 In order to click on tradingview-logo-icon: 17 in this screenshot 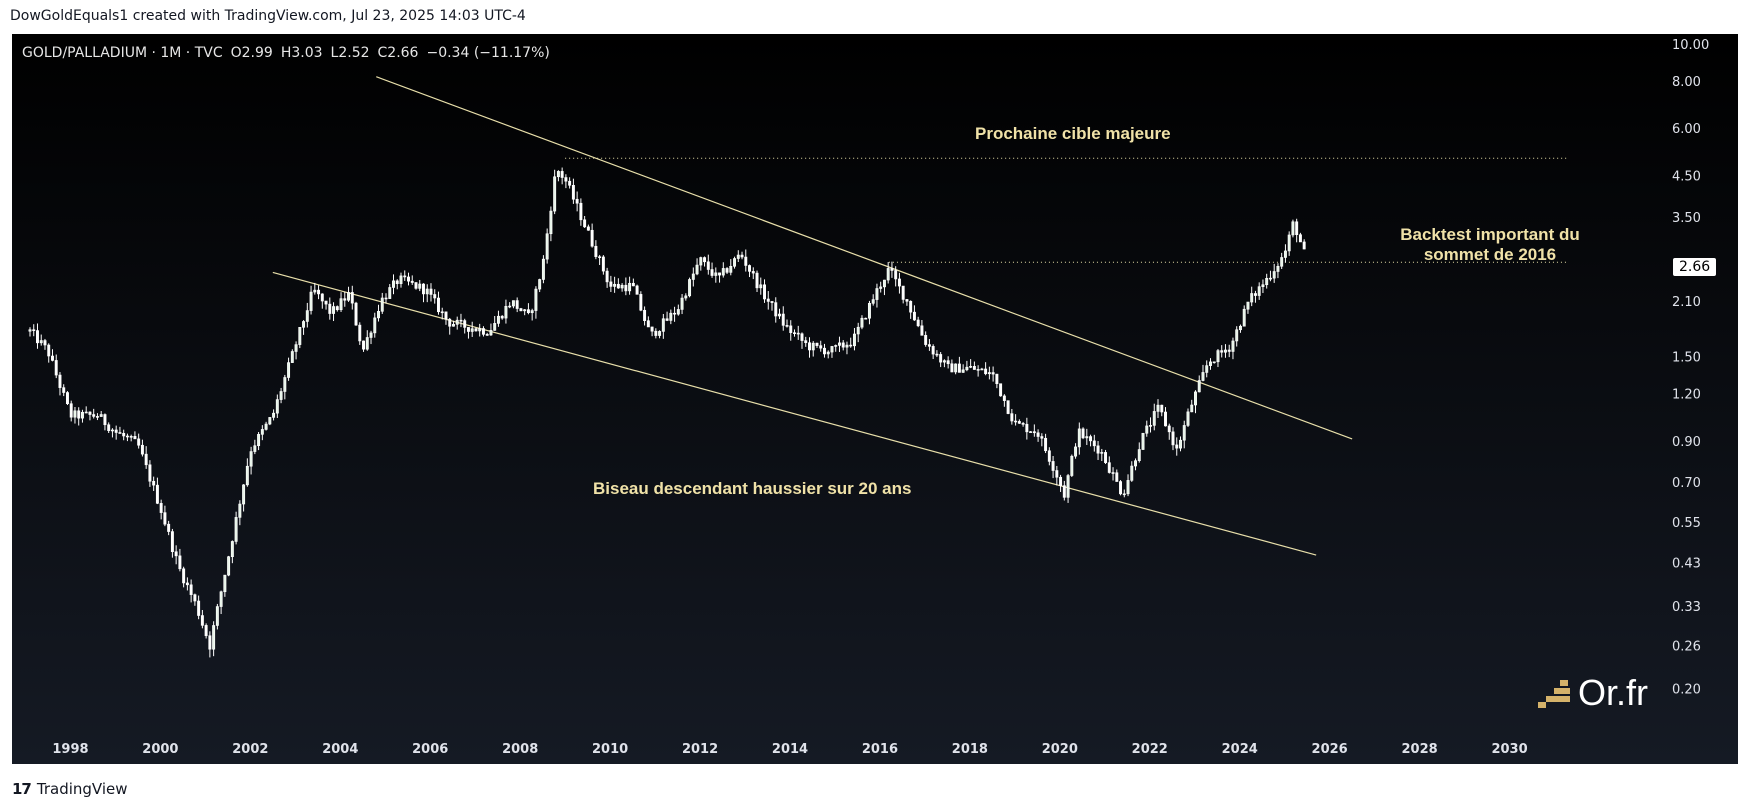, I will do `click(22, 789)`.